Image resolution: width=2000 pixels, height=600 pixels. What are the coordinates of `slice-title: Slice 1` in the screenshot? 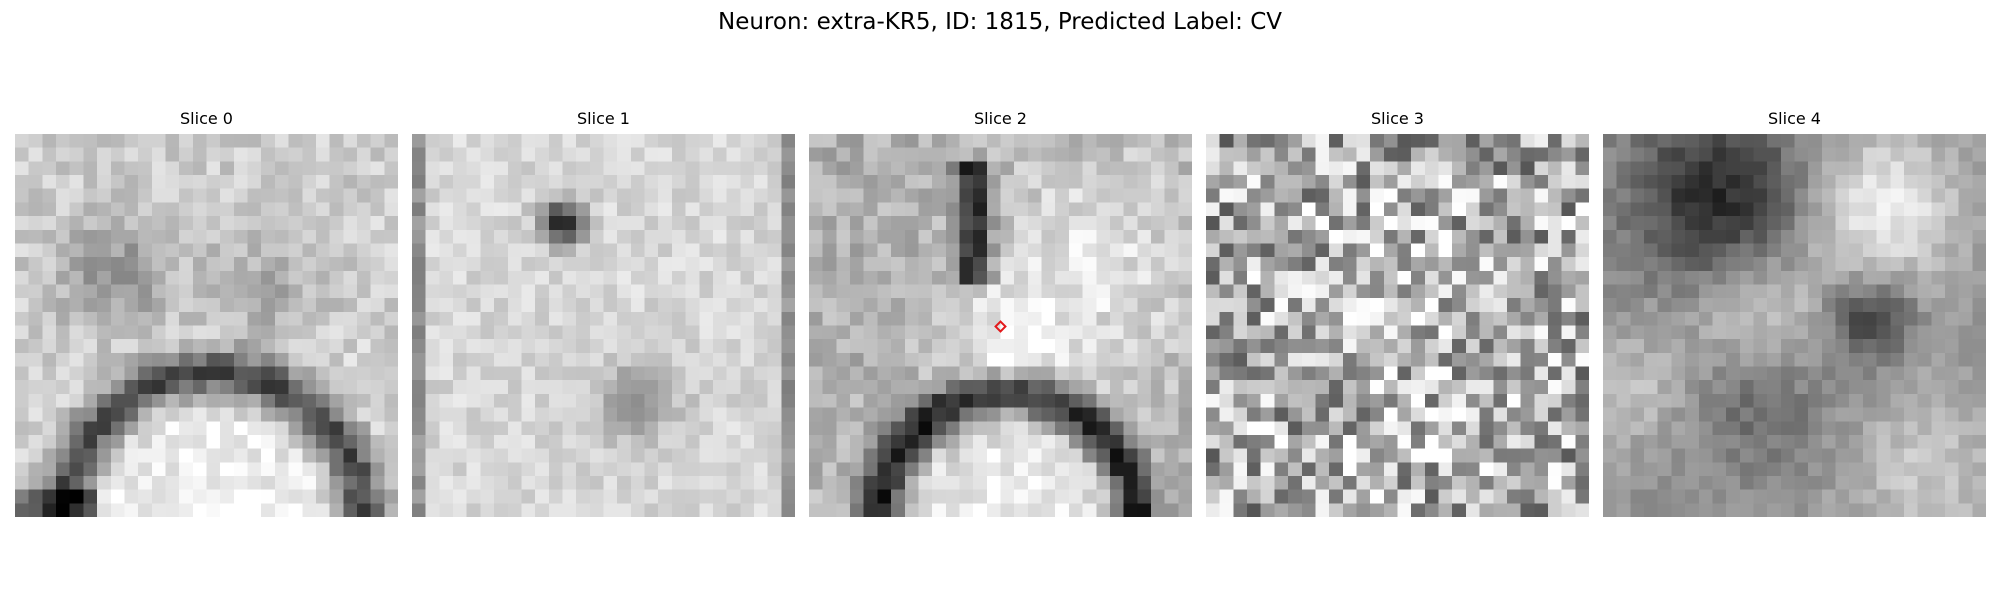 It's located at (603, 119).